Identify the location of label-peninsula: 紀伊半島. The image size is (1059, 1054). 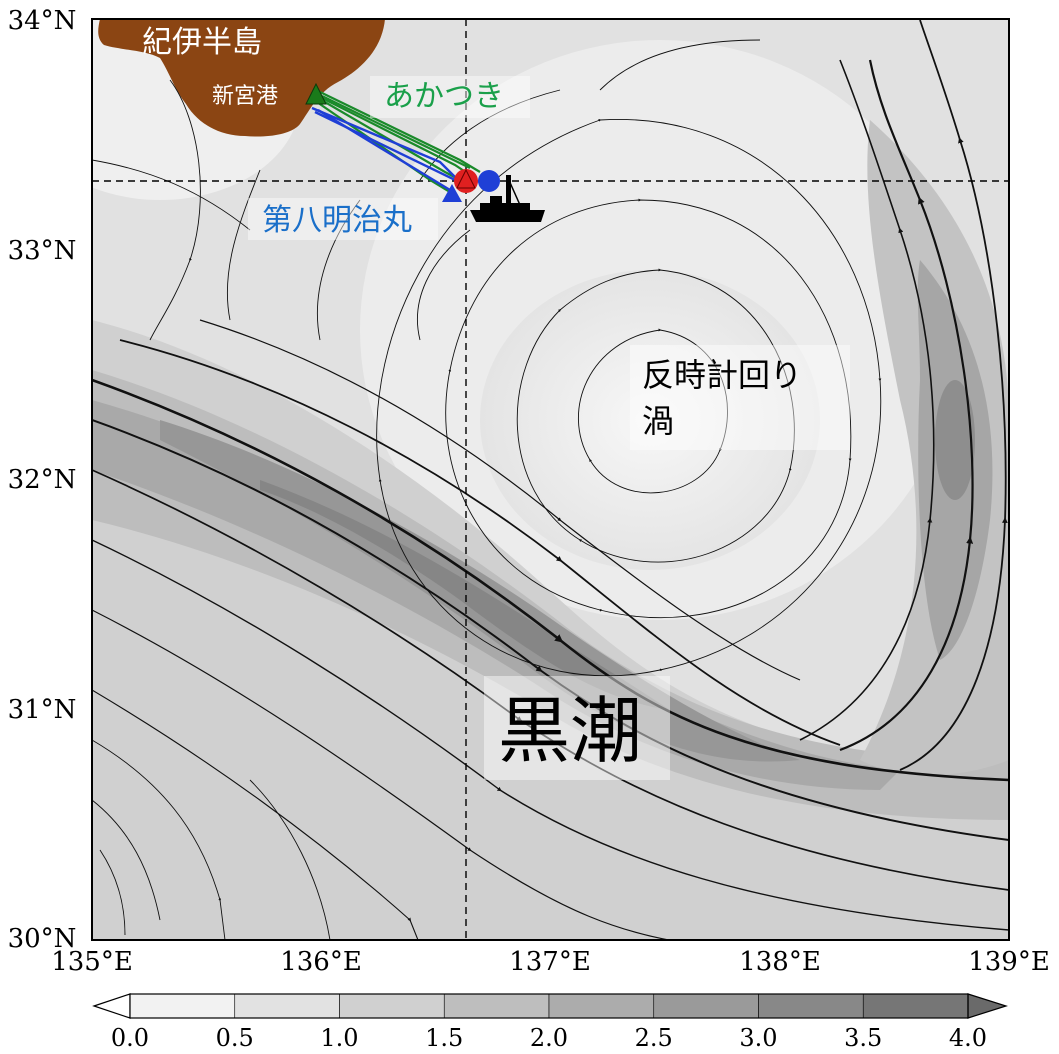
(202, 42).